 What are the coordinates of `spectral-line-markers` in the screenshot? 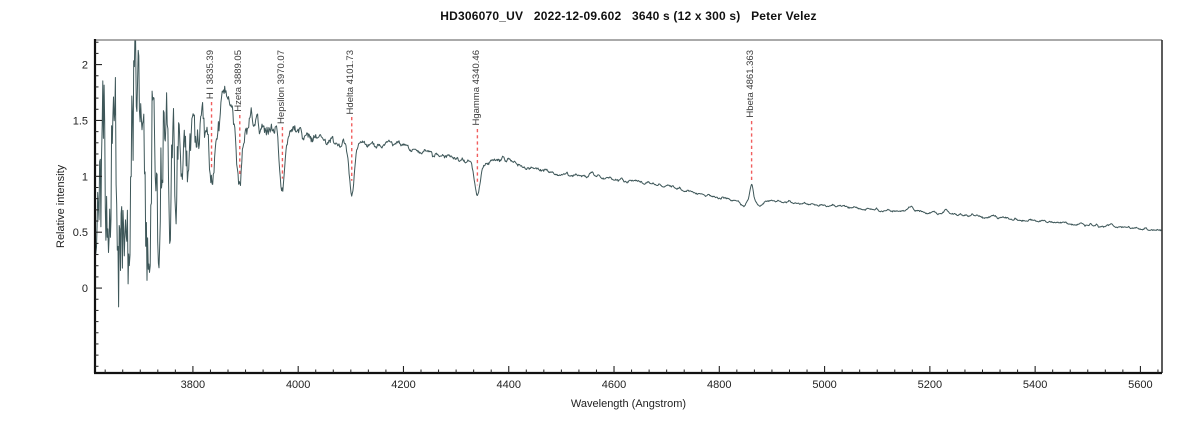 It's located at (481, 144).